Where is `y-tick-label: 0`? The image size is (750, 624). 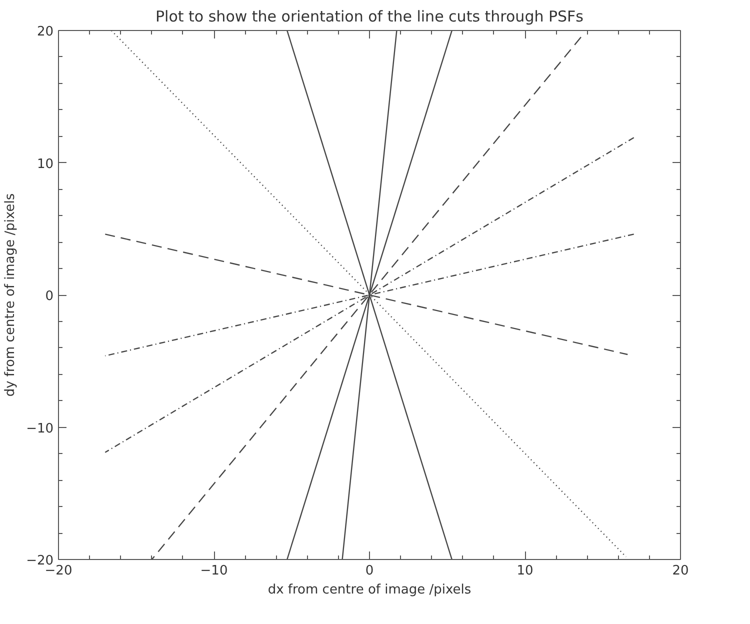
y-tick-label: 0 is located at coordinates (49, 296).